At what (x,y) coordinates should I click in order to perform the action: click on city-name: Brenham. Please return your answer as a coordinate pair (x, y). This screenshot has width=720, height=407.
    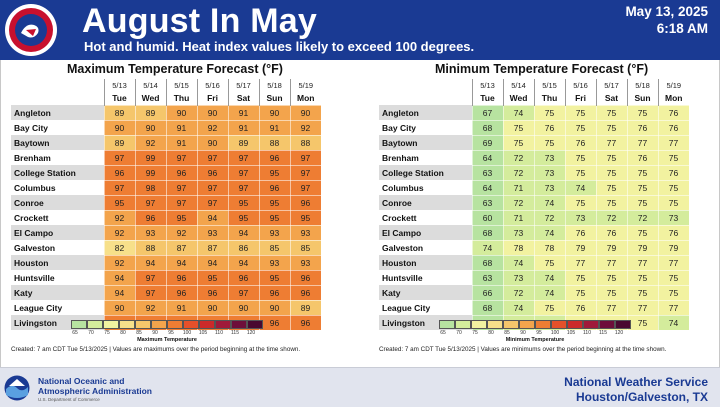
    Looking at the image, I should click on (57, 157).